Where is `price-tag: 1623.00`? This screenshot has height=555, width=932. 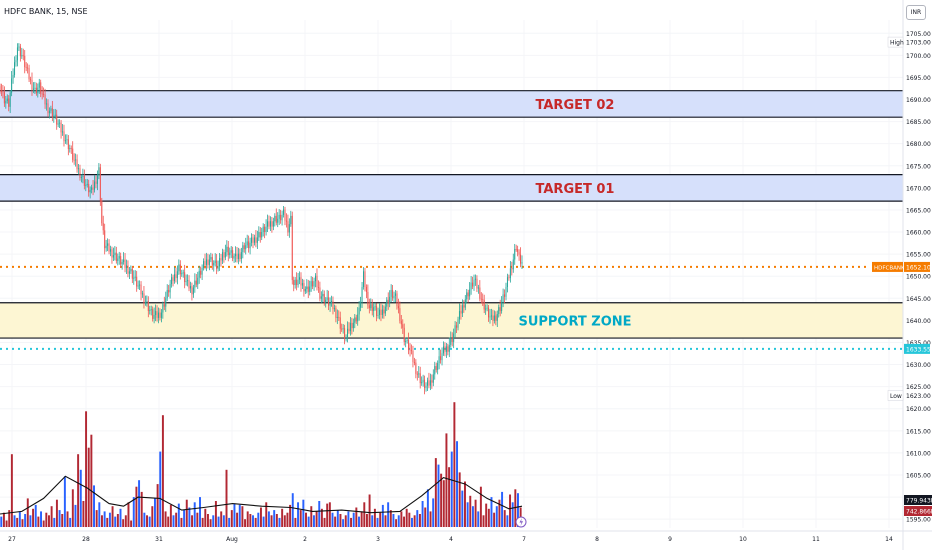
price-tag: 1623.00 is located at coordinates (917, 395).